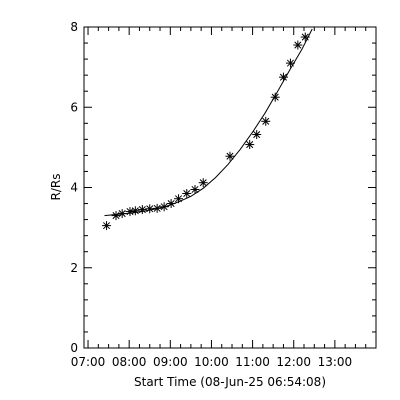 The width and height of the screenshot is (400, 400). What do you see at coordinates (230, 382) in the screenshot?
I see `x-axis-label: Start Time (08-Jun-25 06:54:08)` at bounding box center [230, 382].